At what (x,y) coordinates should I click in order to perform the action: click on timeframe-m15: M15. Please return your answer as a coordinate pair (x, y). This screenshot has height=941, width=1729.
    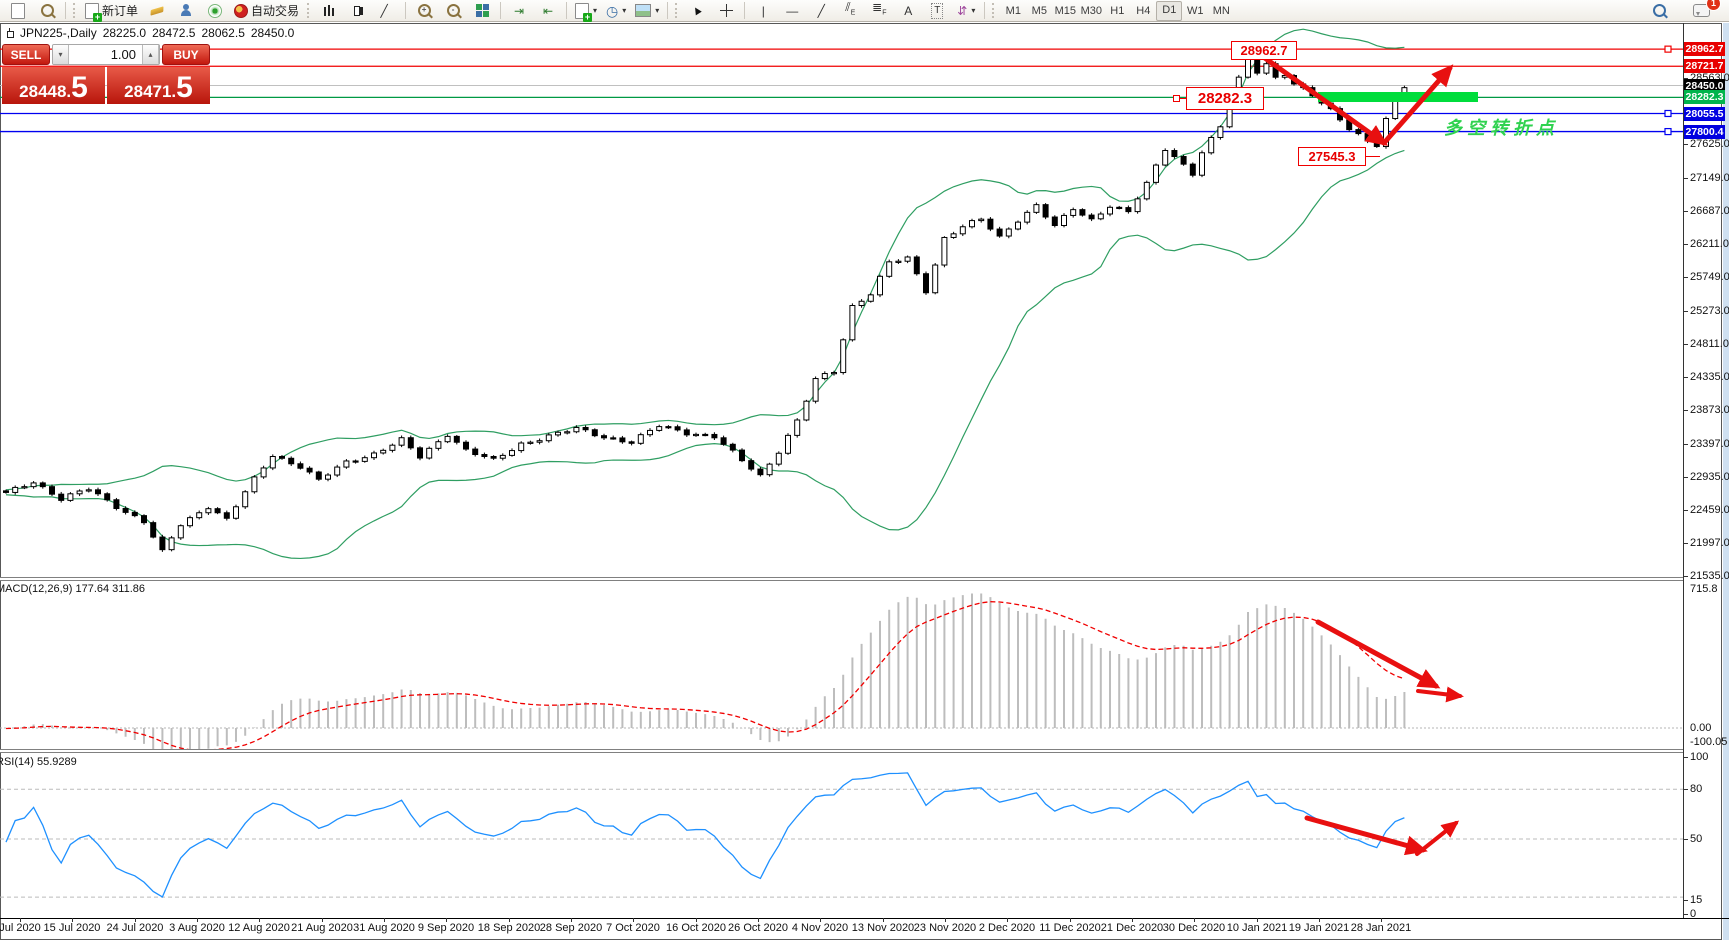
    Looking at the image, I should click on (1065, 10).